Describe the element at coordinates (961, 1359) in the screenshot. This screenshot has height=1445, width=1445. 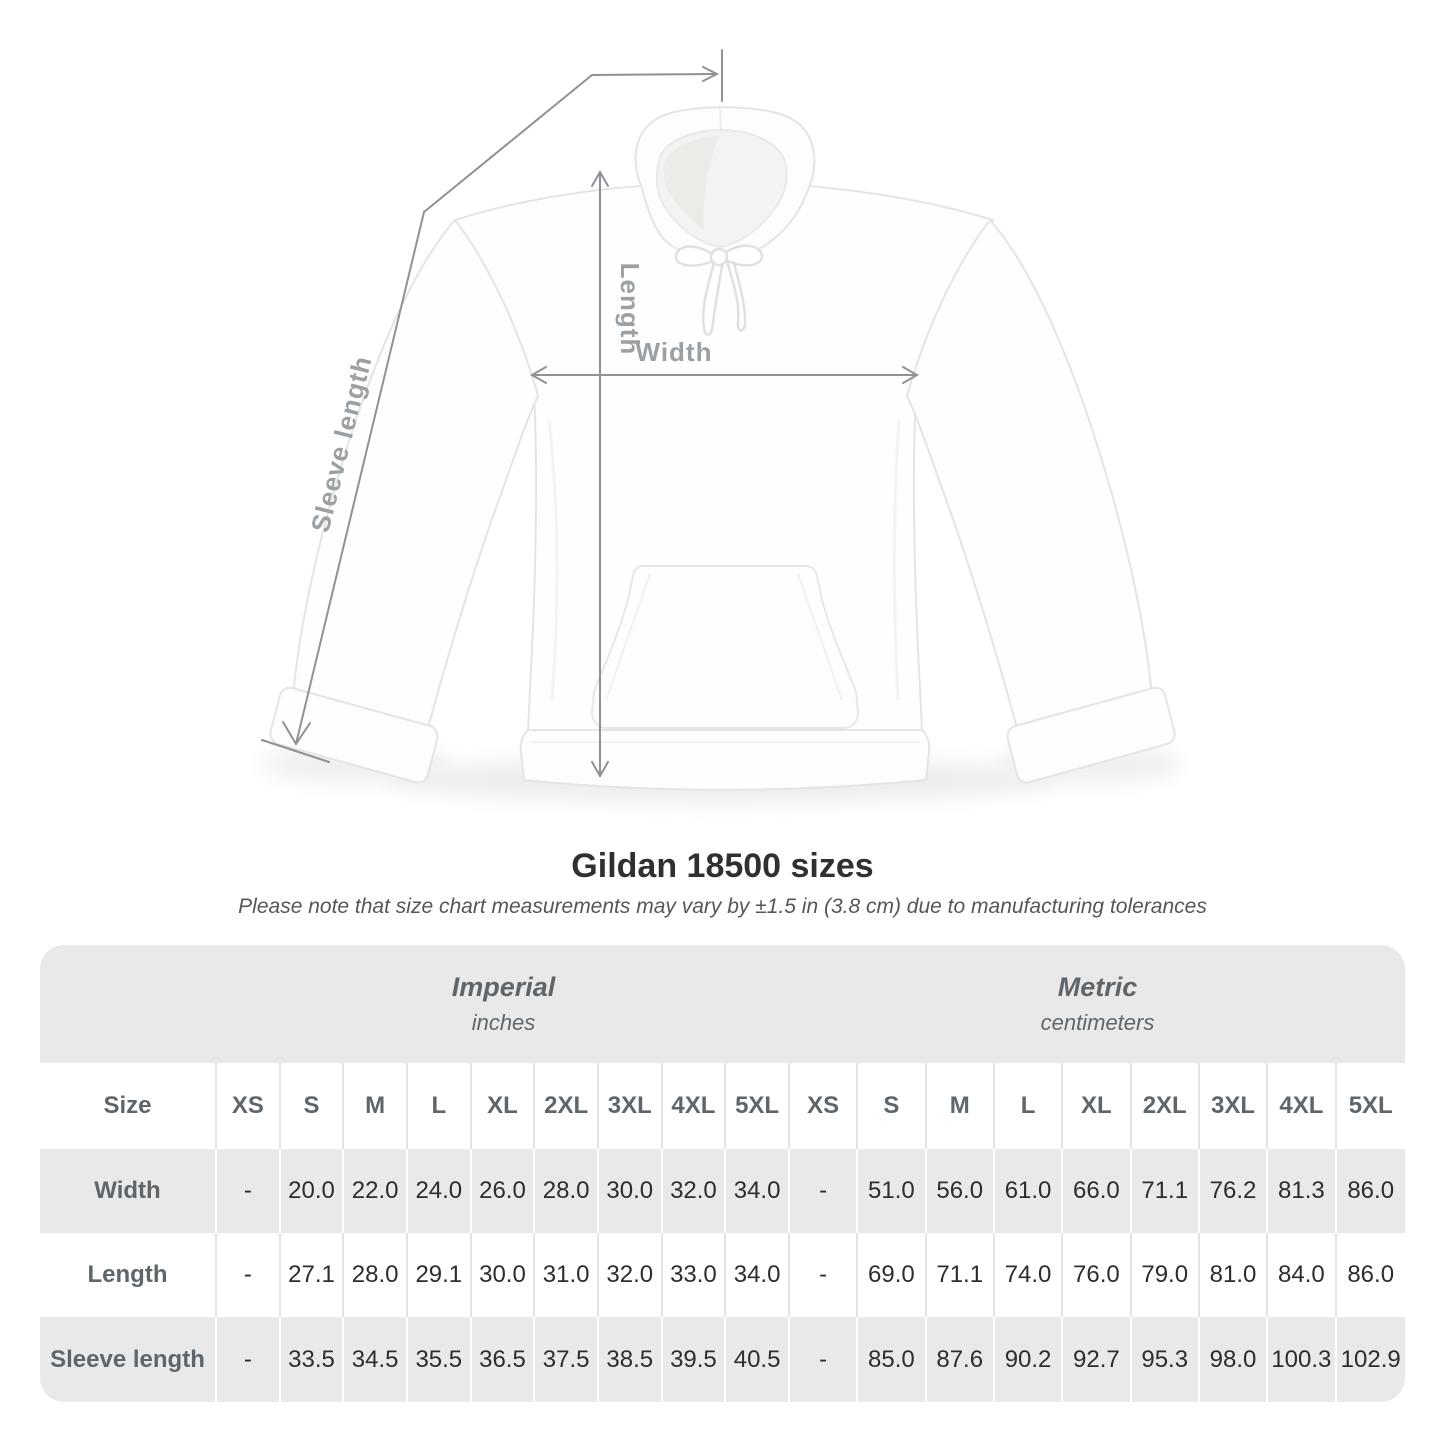
I see `value-cell: 87.6` at that location.